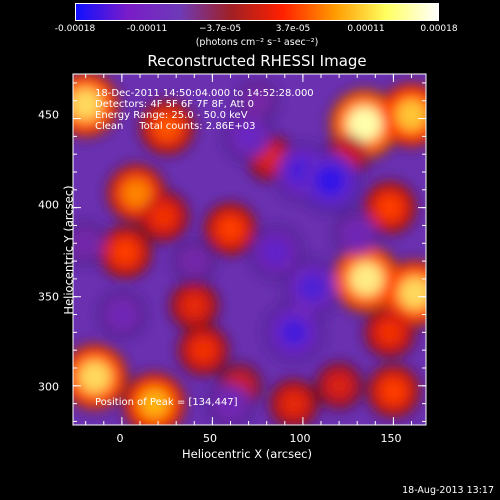 The width and height of the screenshot is (500, 500). I want to click on x-tick-label: 150, so click(391, 438).